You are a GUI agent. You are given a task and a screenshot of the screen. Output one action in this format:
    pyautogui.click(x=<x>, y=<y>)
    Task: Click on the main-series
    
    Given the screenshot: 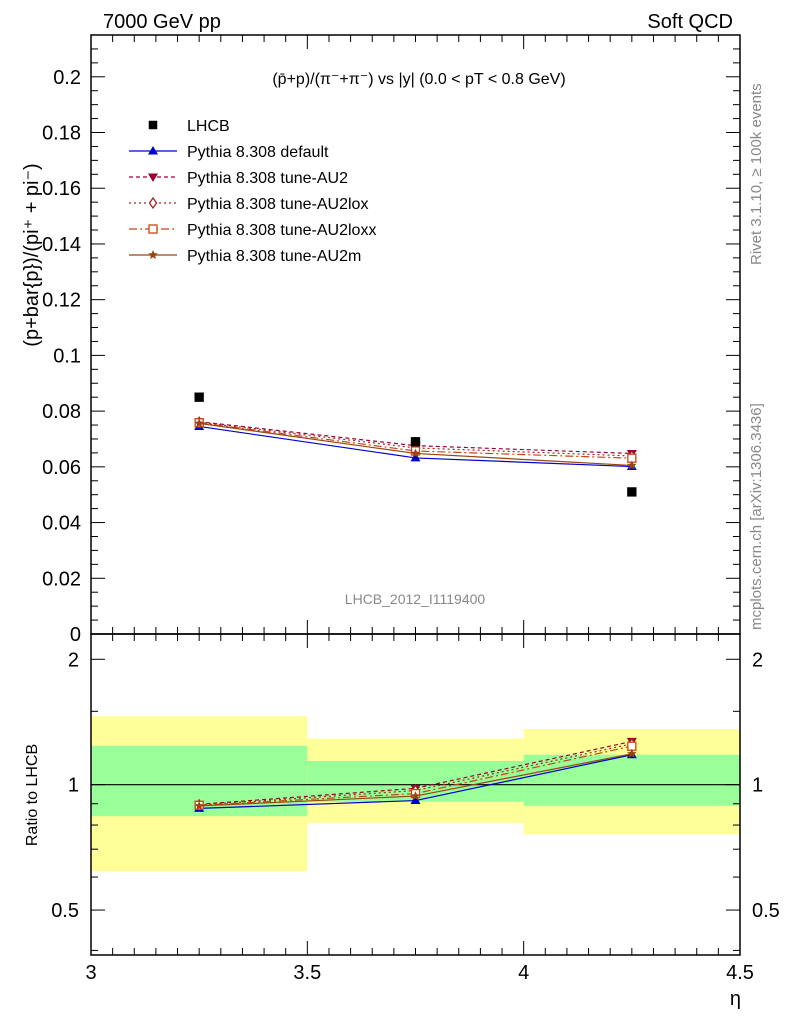 What is the action you would take?
    pyautogui.click(x=415, y=444)
    